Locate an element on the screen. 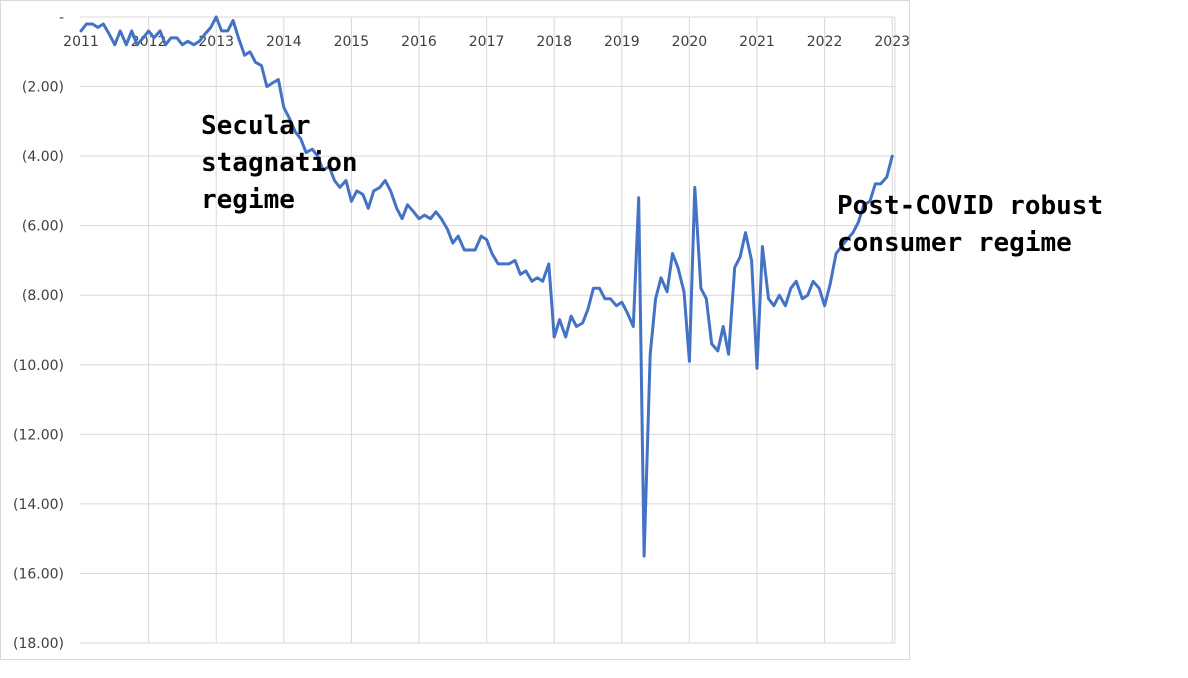 The image size is (1188, 678). y-tick-label: (8.00) is located at coordinates (43, 296).